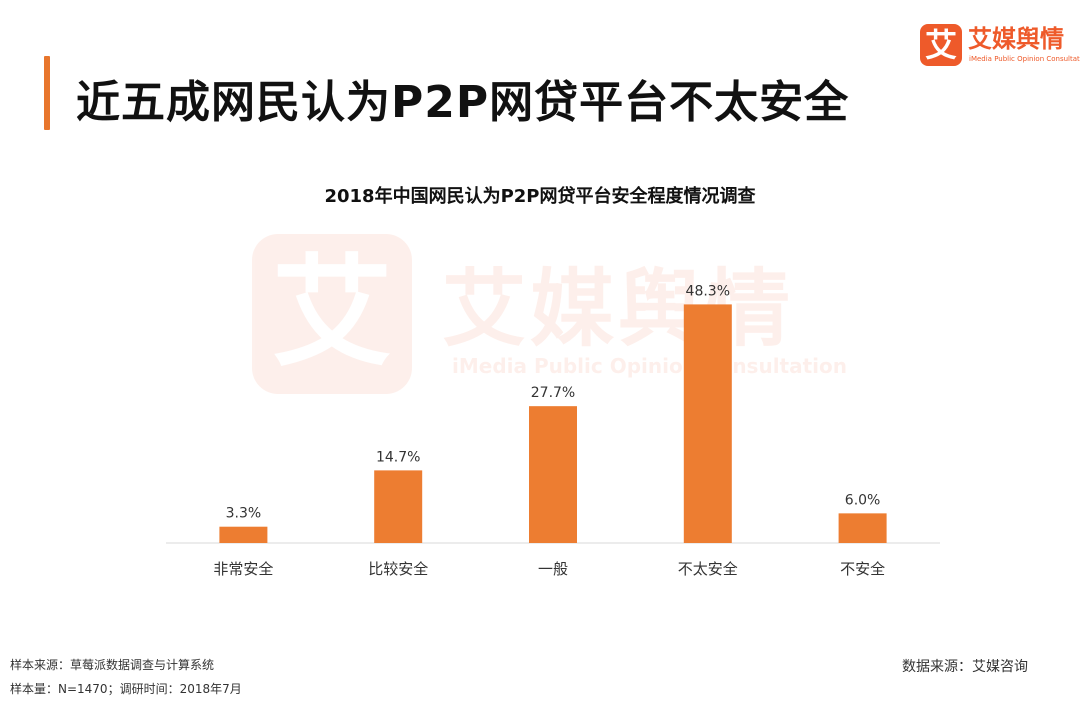  I want to click on logo-mark-icon: 艾, so click(941, 45).